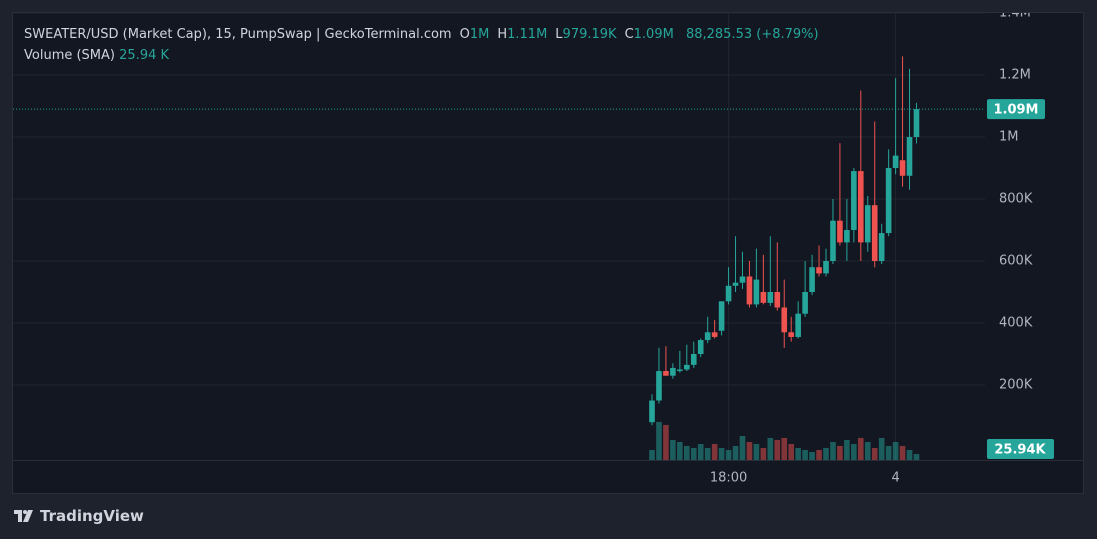 The image size is (1097, 539). I want to click on change: 88,285.53 (+8.79%), so click(752, 34).